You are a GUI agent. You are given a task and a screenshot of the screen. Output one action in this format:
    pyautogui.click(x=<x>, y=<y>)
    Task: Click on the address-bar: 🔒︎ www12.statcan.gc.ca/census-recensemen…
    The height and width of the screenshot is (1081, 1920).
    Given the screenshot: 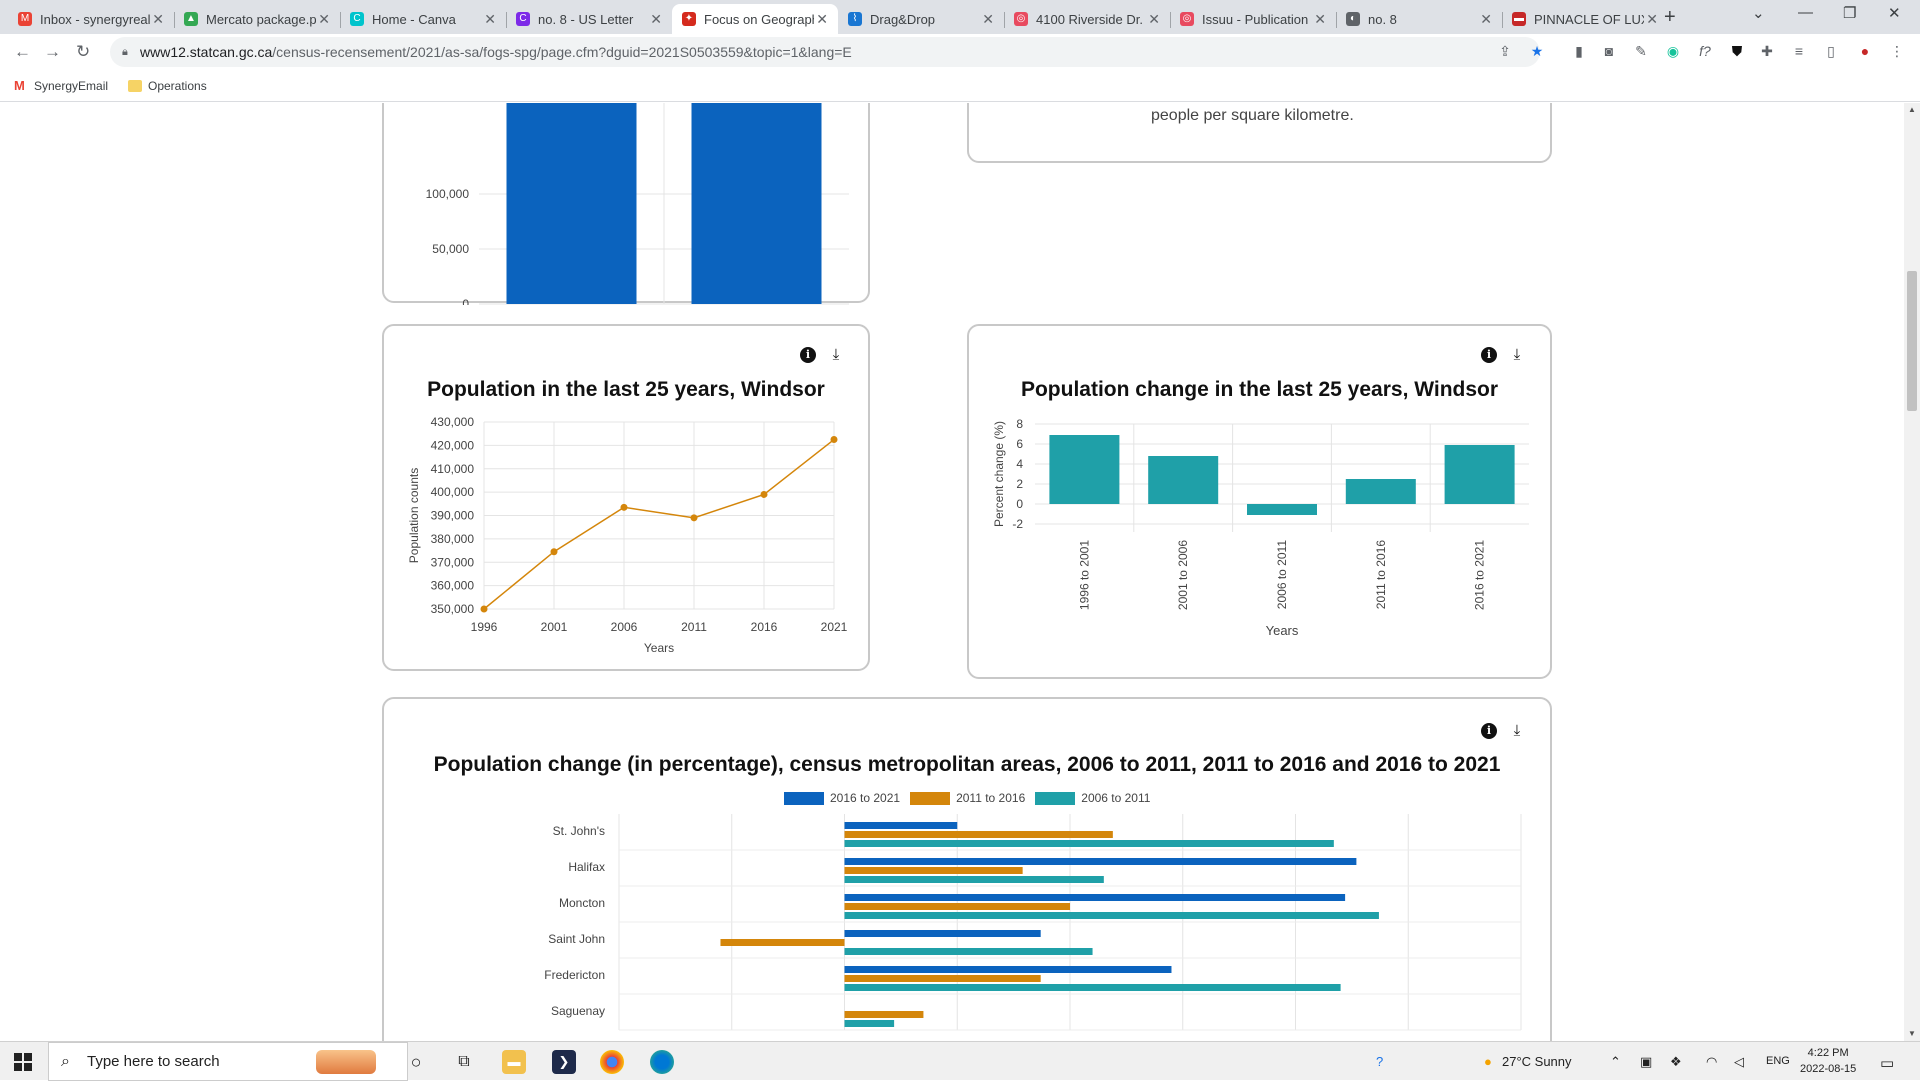 What is the action you would take?
    pyautogui.click(x=825, y=52)
    